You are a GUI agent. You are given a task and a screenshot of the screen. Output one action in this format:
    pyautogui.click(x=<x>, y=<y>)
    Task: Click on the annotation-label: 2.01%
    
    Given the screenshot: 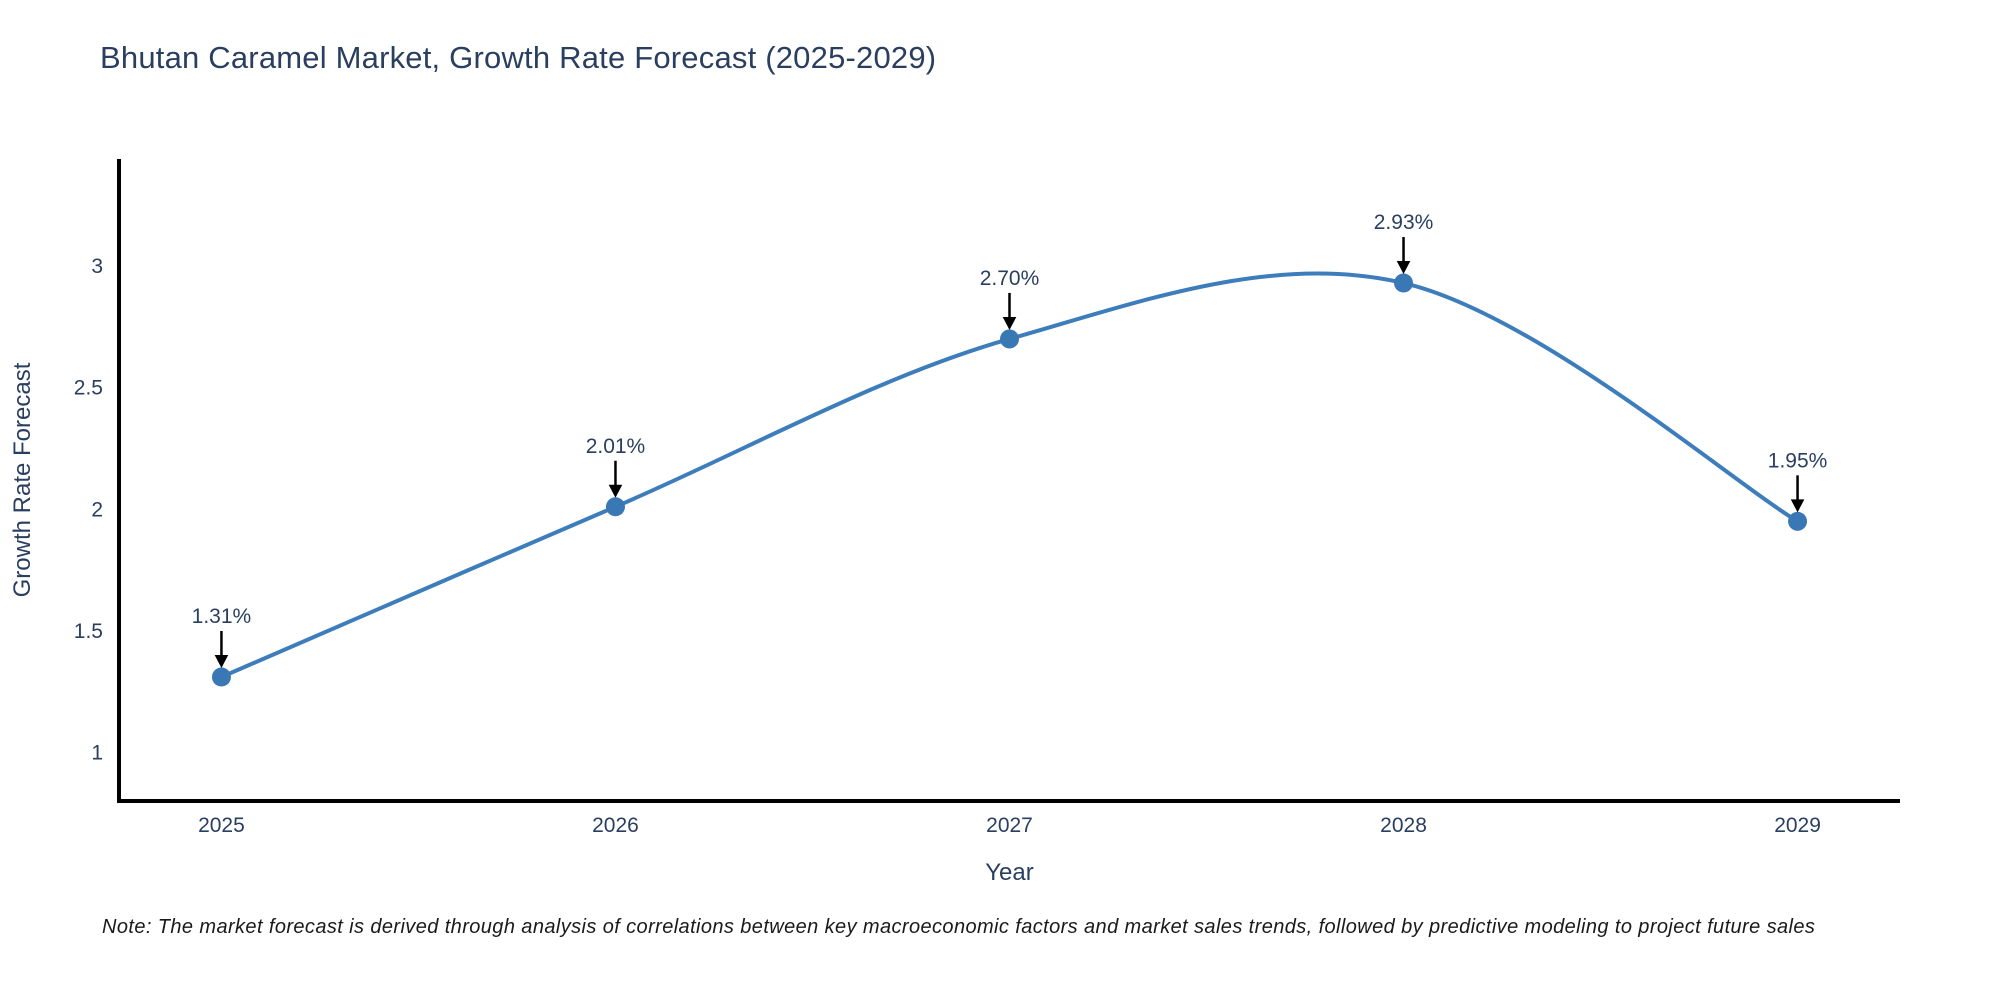 What is the action you would take?
    pyautogui.click(x=616, y=446)
    